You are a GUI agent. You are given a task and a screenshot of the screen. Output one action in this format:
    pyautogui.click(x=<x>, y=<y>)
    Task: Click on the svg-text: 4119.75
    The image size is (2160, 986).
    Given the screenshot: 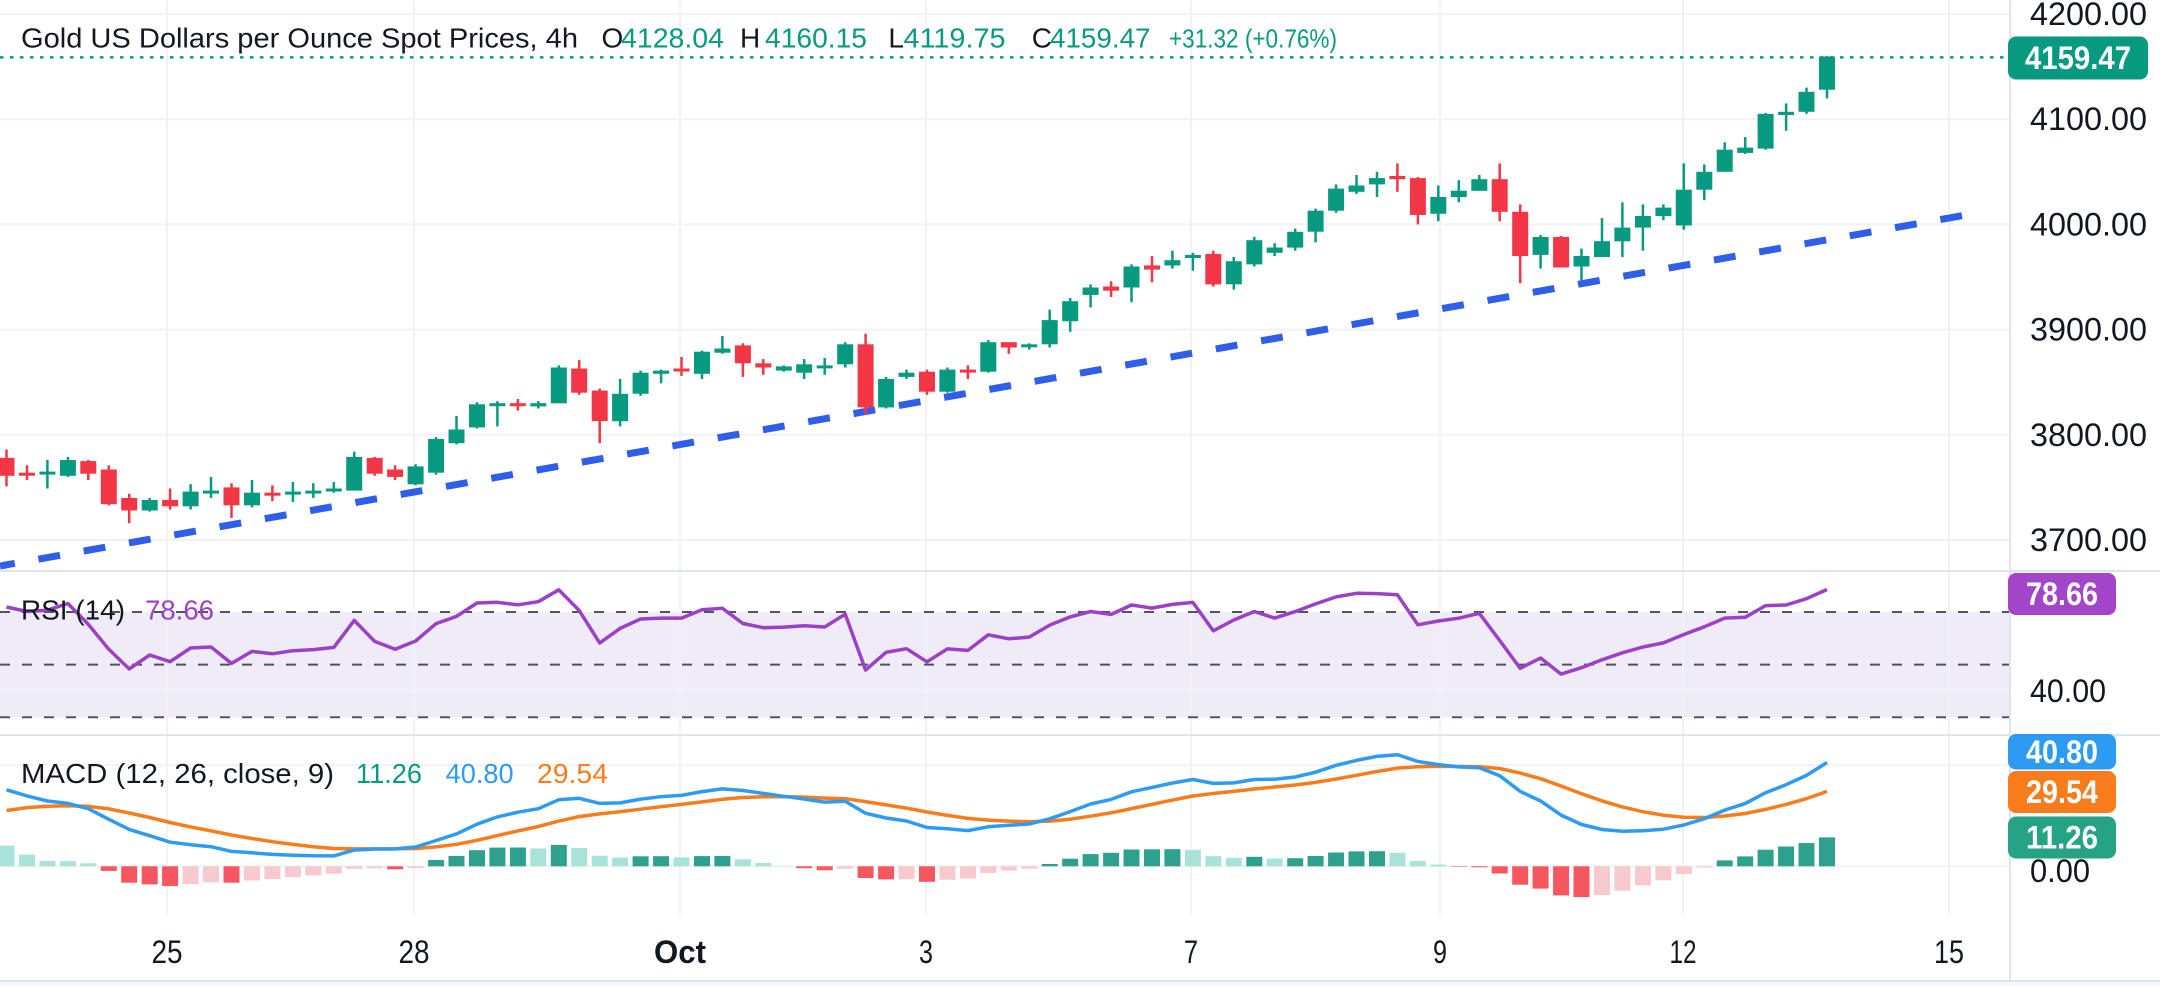 What is the action you would take?
    pyautogui.click(x=955, y=38)
    